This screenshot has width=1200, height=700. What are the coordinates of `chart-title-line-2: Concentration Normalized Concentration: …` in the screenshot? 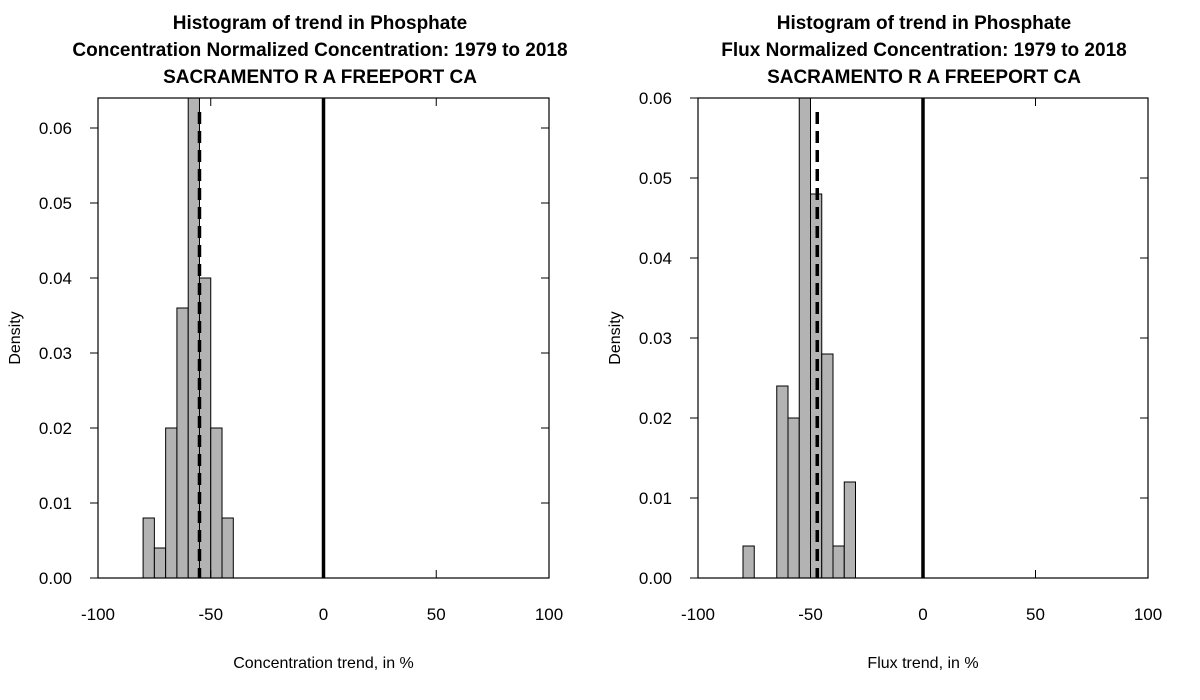 It's located at (319, 50).